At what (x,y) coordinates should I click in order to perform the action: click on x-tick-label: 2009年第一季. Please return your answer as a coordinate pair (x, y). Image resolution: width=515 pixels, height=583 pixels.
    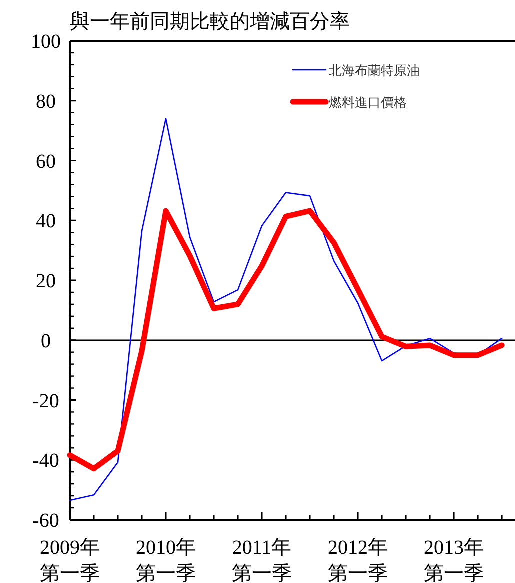
    Looking at the image, I should click on (70, 560).